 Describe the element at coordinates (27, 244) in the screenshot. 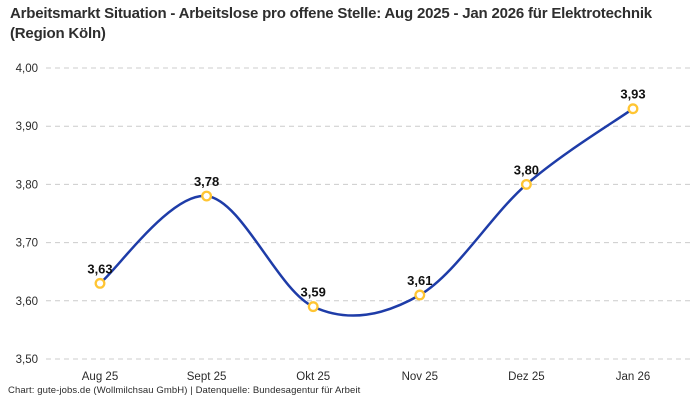

I see `y-axis-tick-label: 3,70` at that location.